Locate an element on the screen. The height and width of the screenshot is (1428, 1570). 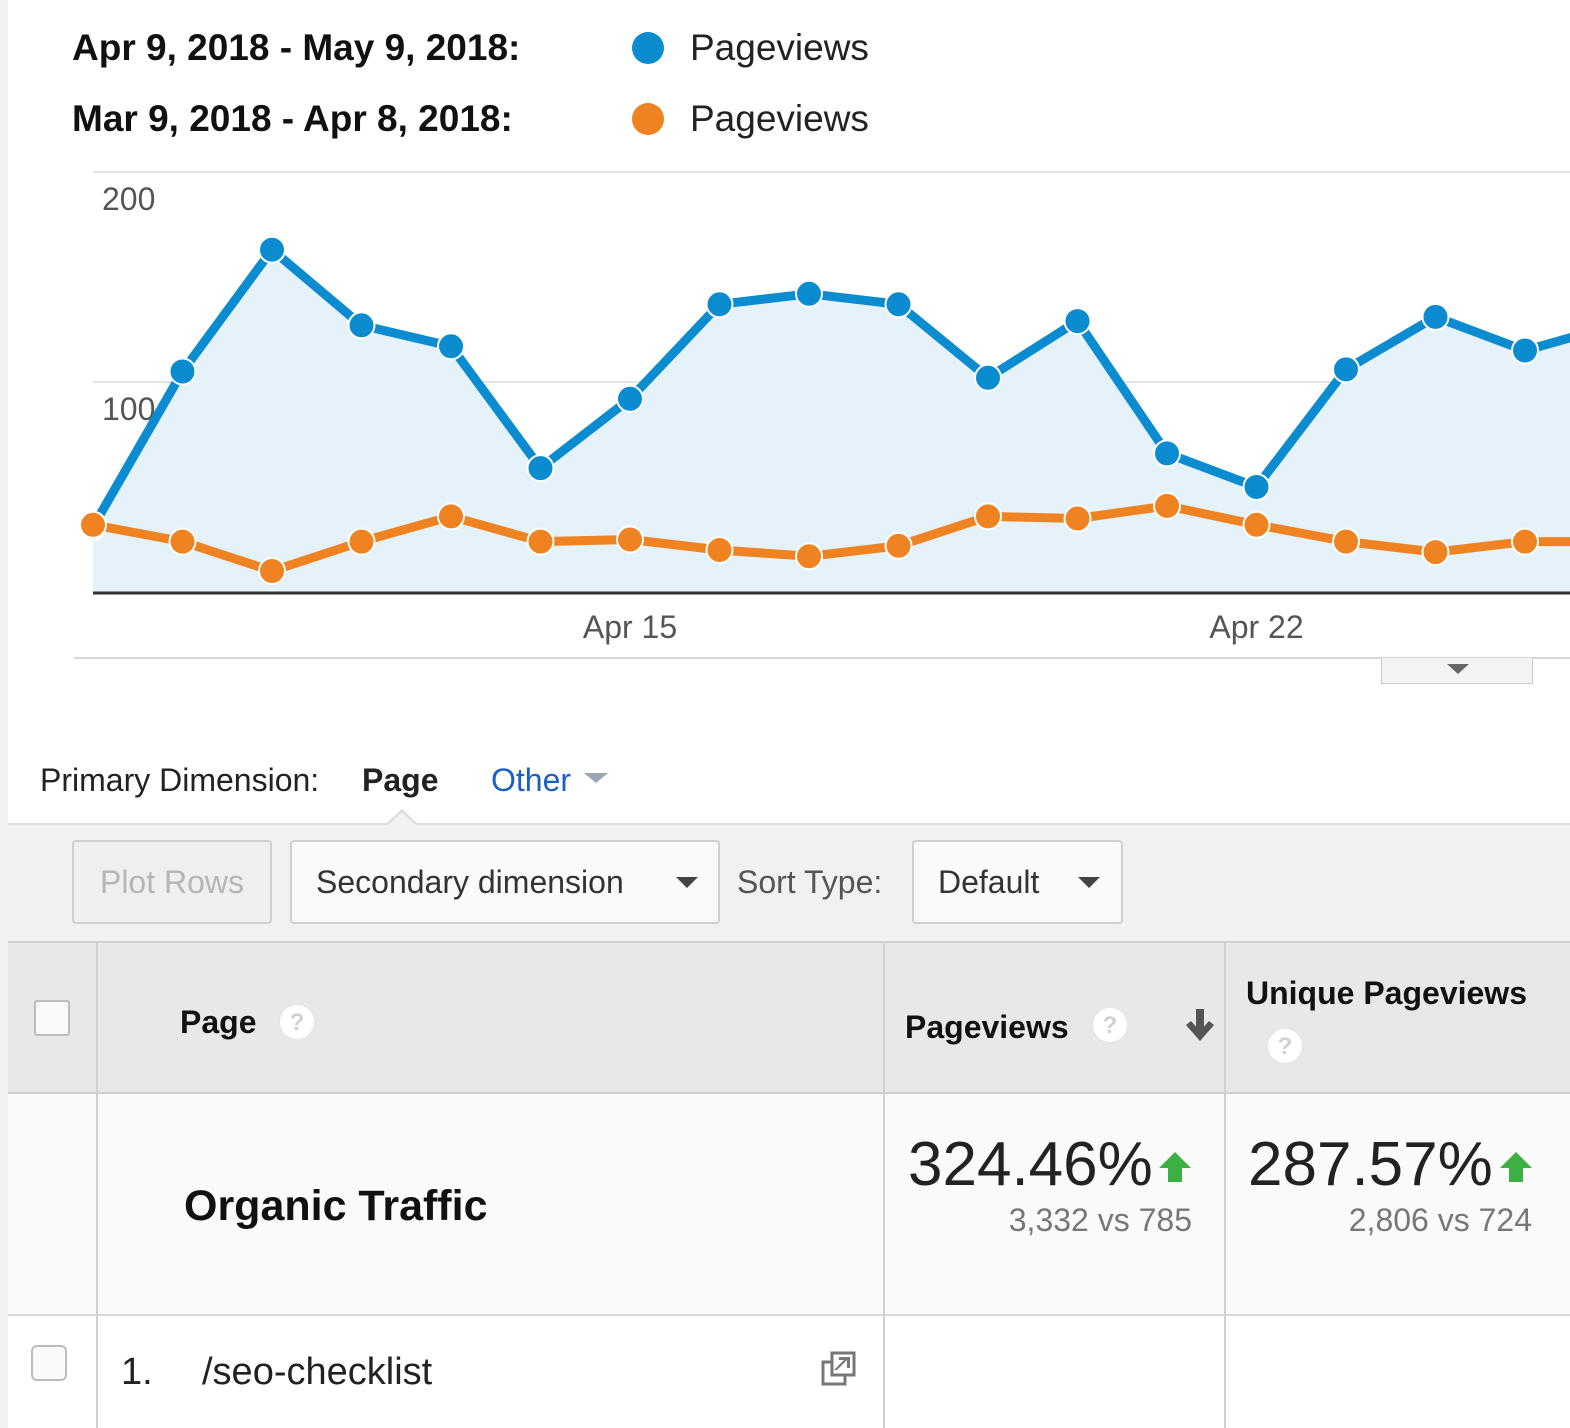
chart-divider is located at coordinates (822, 658).